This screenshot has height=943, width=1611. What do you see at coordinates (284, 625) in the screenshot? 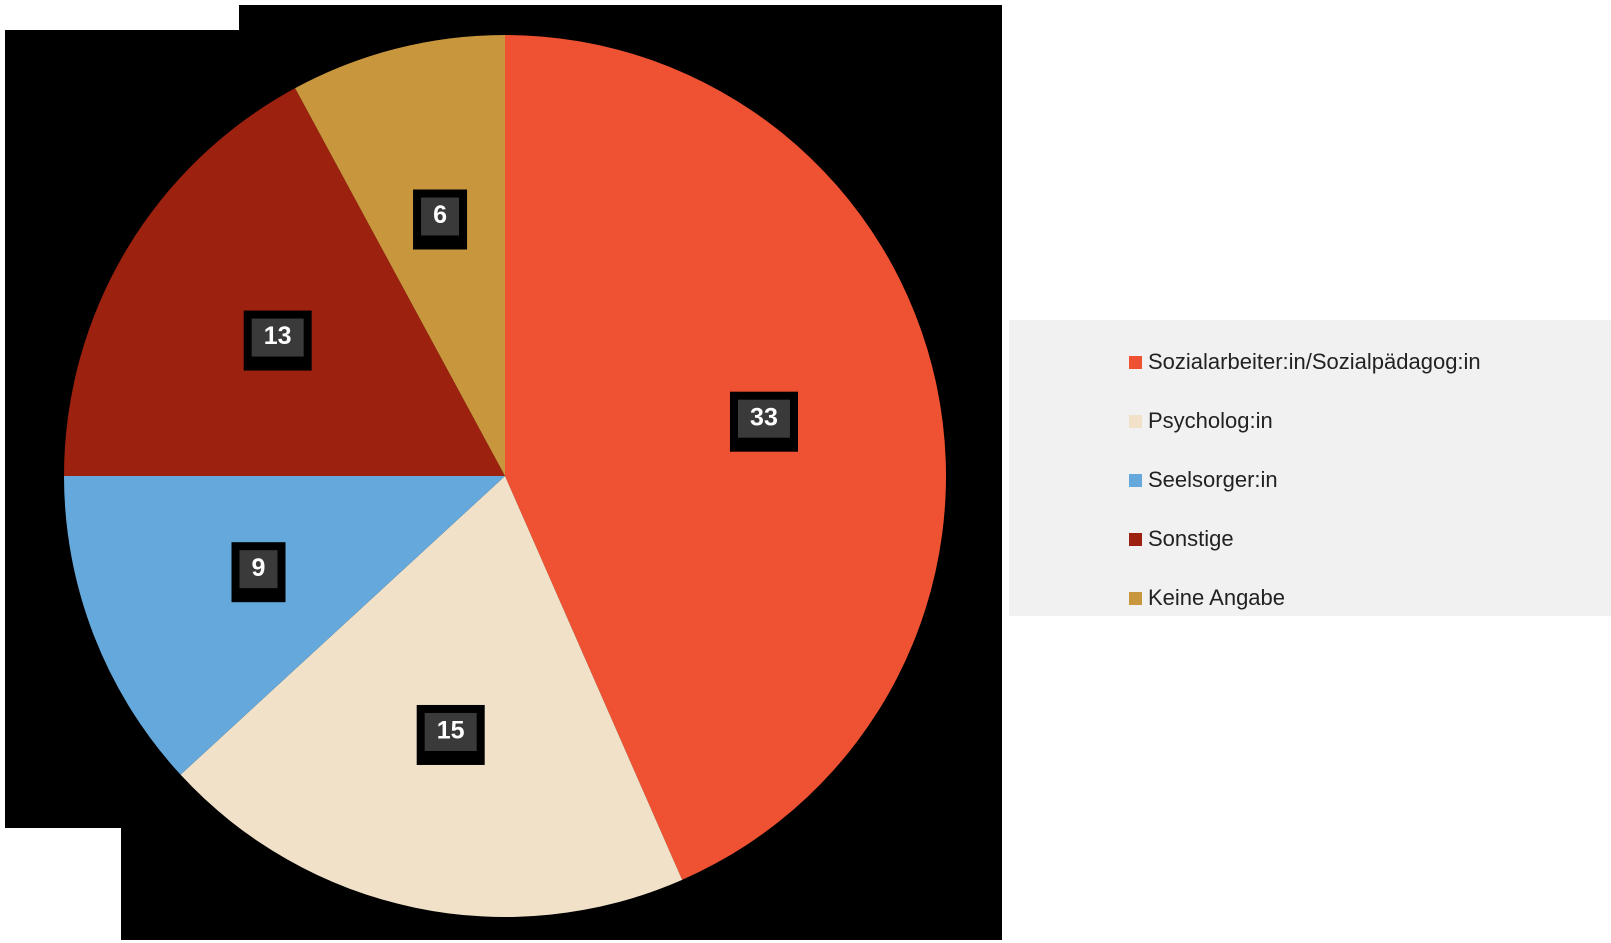
I see `pie-slice-seelsorgerin` at bounding box center [284, 625].